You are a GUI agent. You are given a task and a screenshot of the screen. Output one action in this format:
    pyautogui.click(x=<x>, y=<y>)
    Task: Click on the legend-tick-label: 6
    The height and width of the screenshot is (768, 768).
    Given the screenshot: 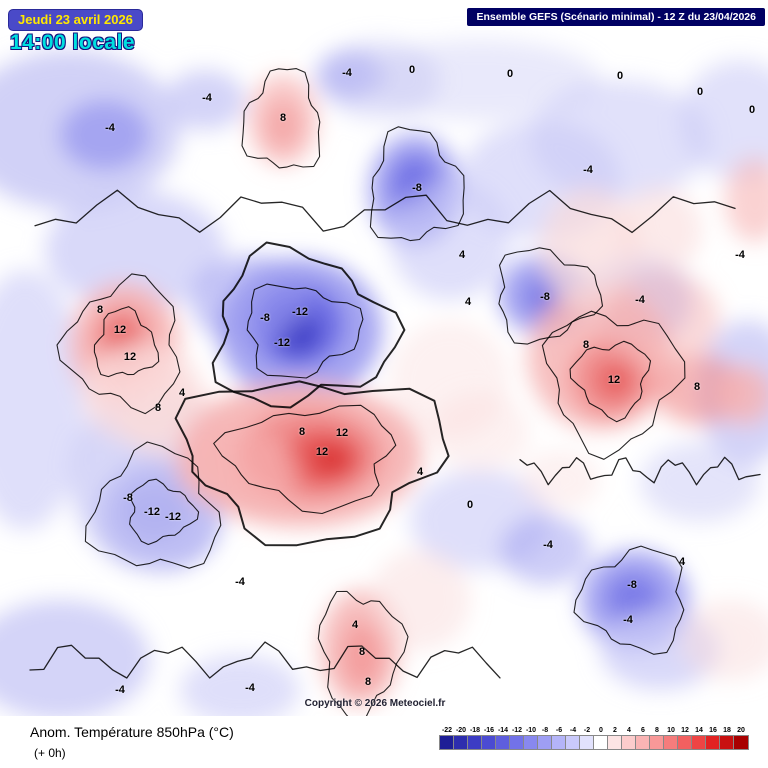 What is the action you would take?
    pyautogui.click(x=643, y=730)
    